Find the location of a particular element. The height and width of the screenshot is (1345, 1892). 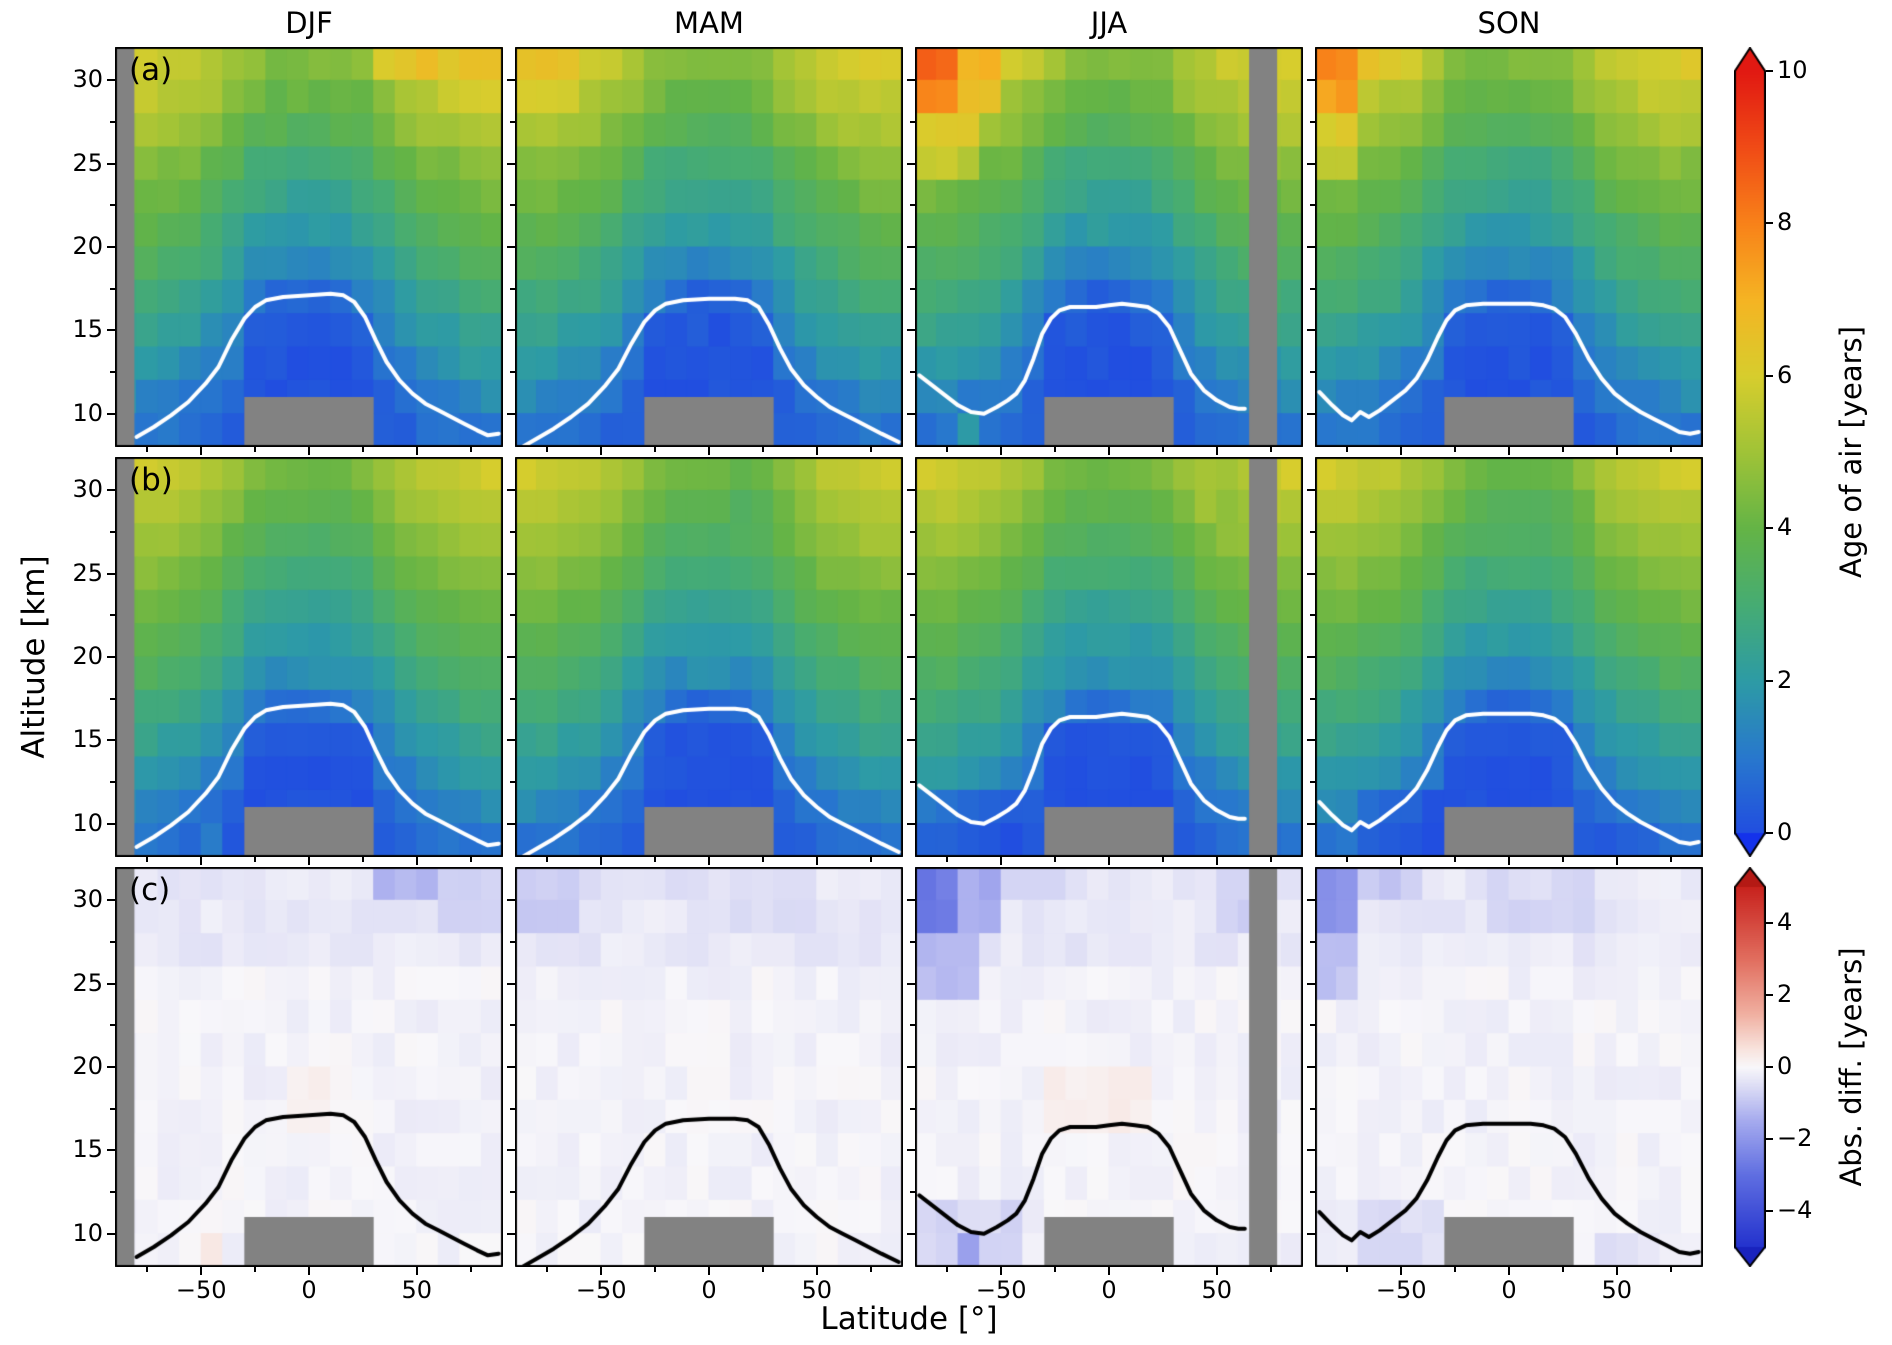

colorbar-tick-label: −4 is located at coordinates (1795, 1210).